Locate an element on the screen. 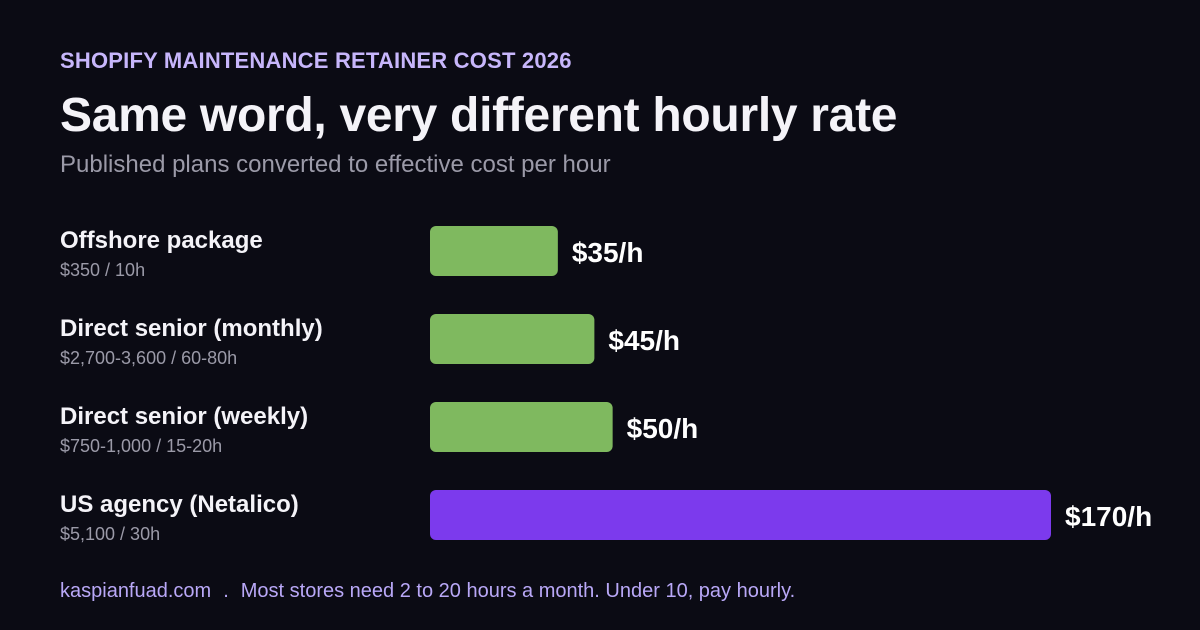  category-label: US agency (Netalico) is located at coordinates (179, 504).